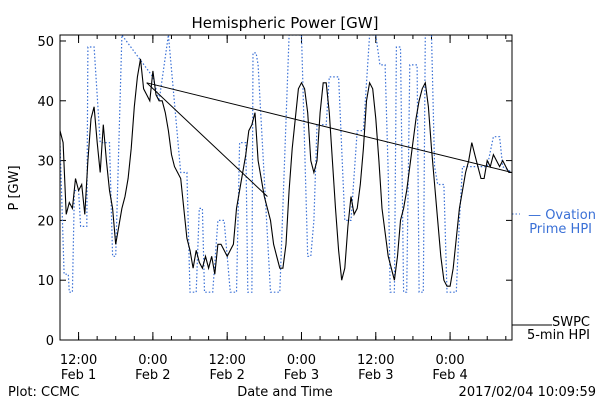  I want to click on y-axis-label: P [GW], so click(14, 187).